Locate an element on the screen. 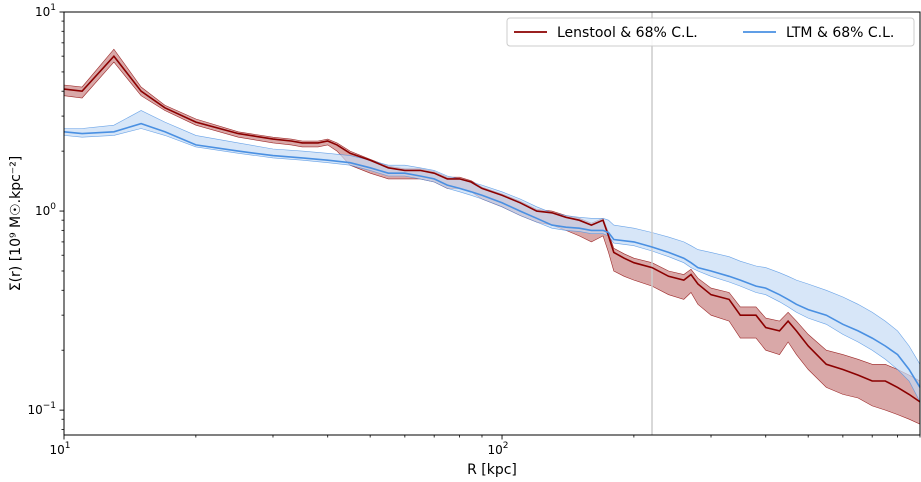  y-tick-label: 10⁰ is located at coordinates (45, 210).